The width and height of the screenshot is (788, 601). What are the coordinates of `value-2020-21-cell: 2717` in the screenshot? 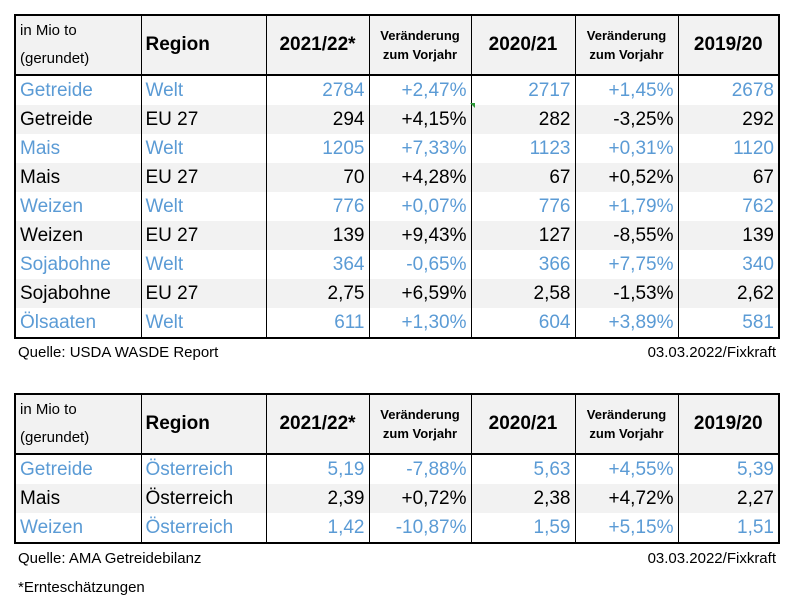 It's located at (522, 90).